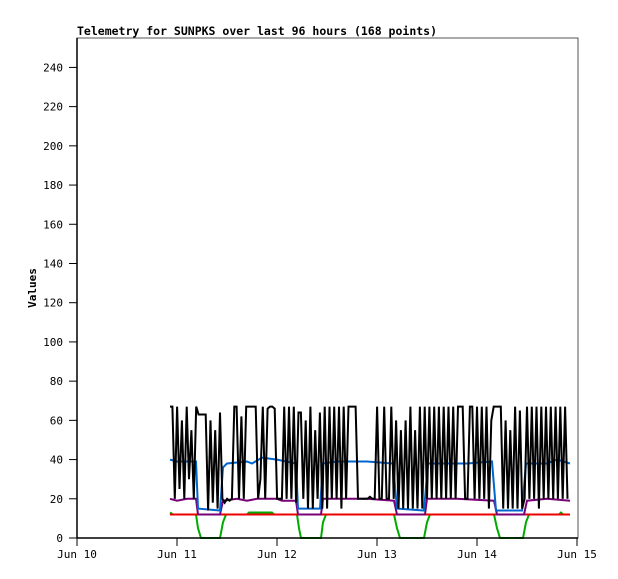 This screenshot has height=579, width=618. I want to click on y-axis-label: Values, so click(32, 288).